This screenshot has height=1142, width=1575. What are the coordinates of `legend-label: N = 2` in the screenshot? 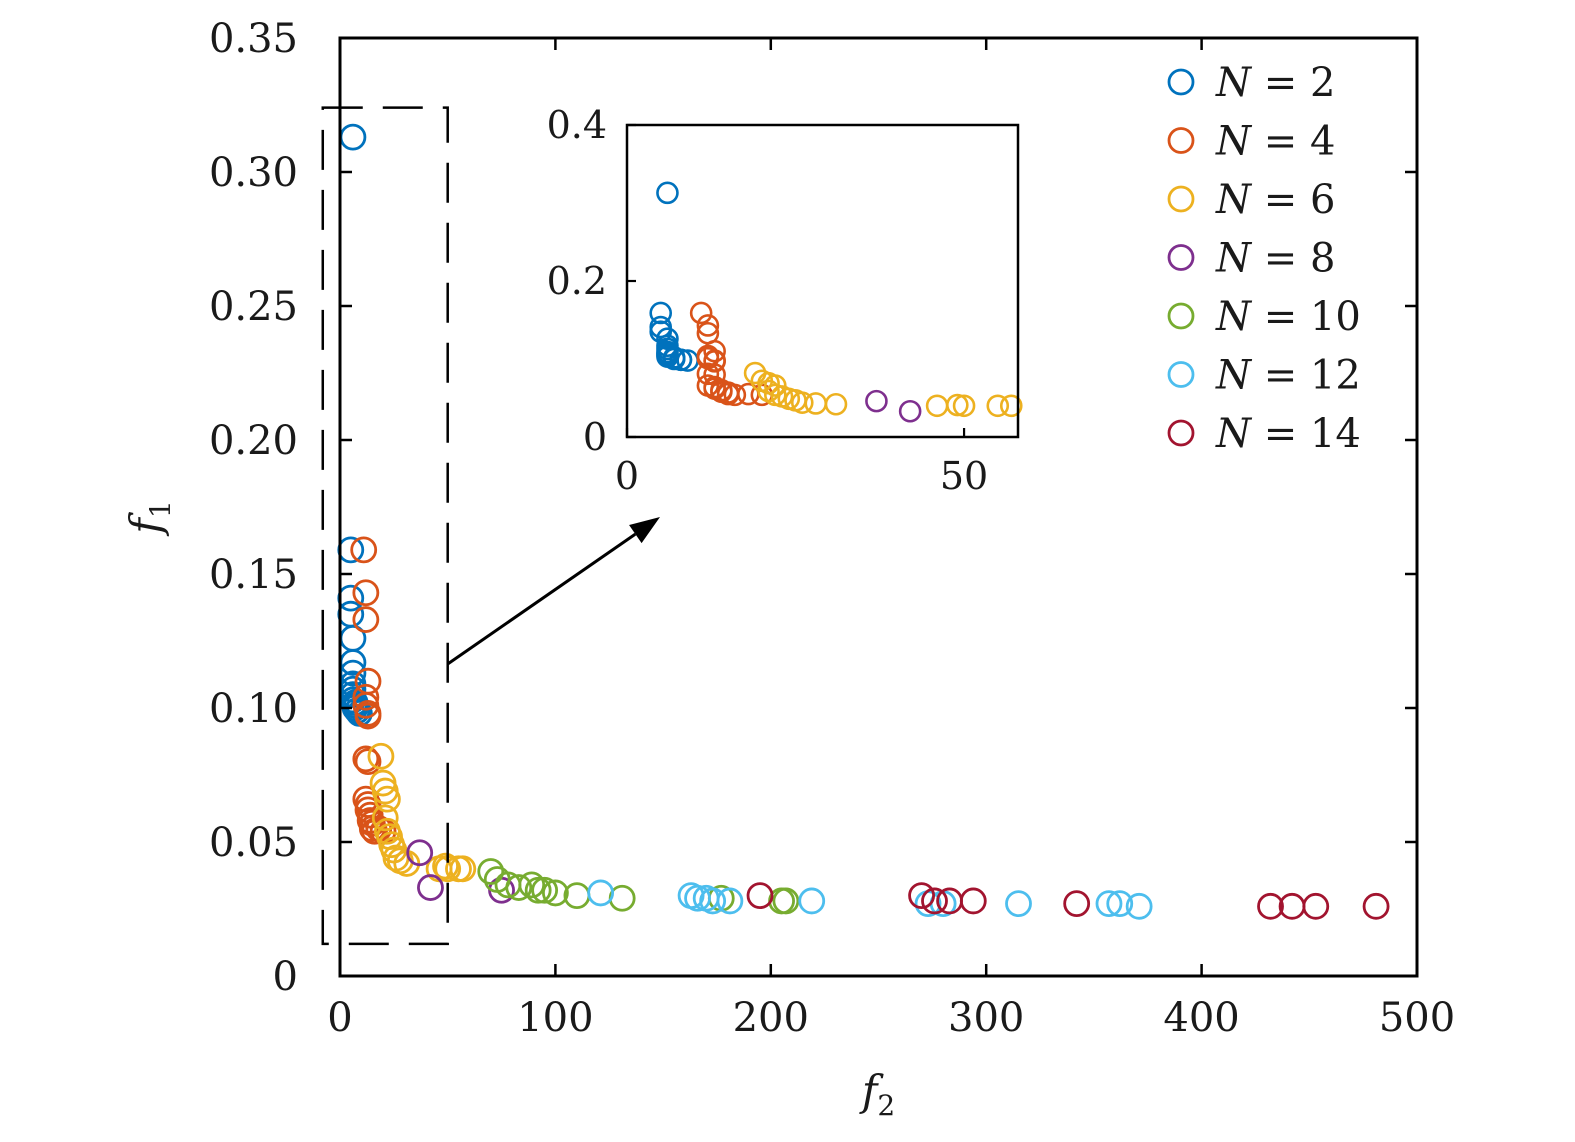 It's located at (1275, 83).